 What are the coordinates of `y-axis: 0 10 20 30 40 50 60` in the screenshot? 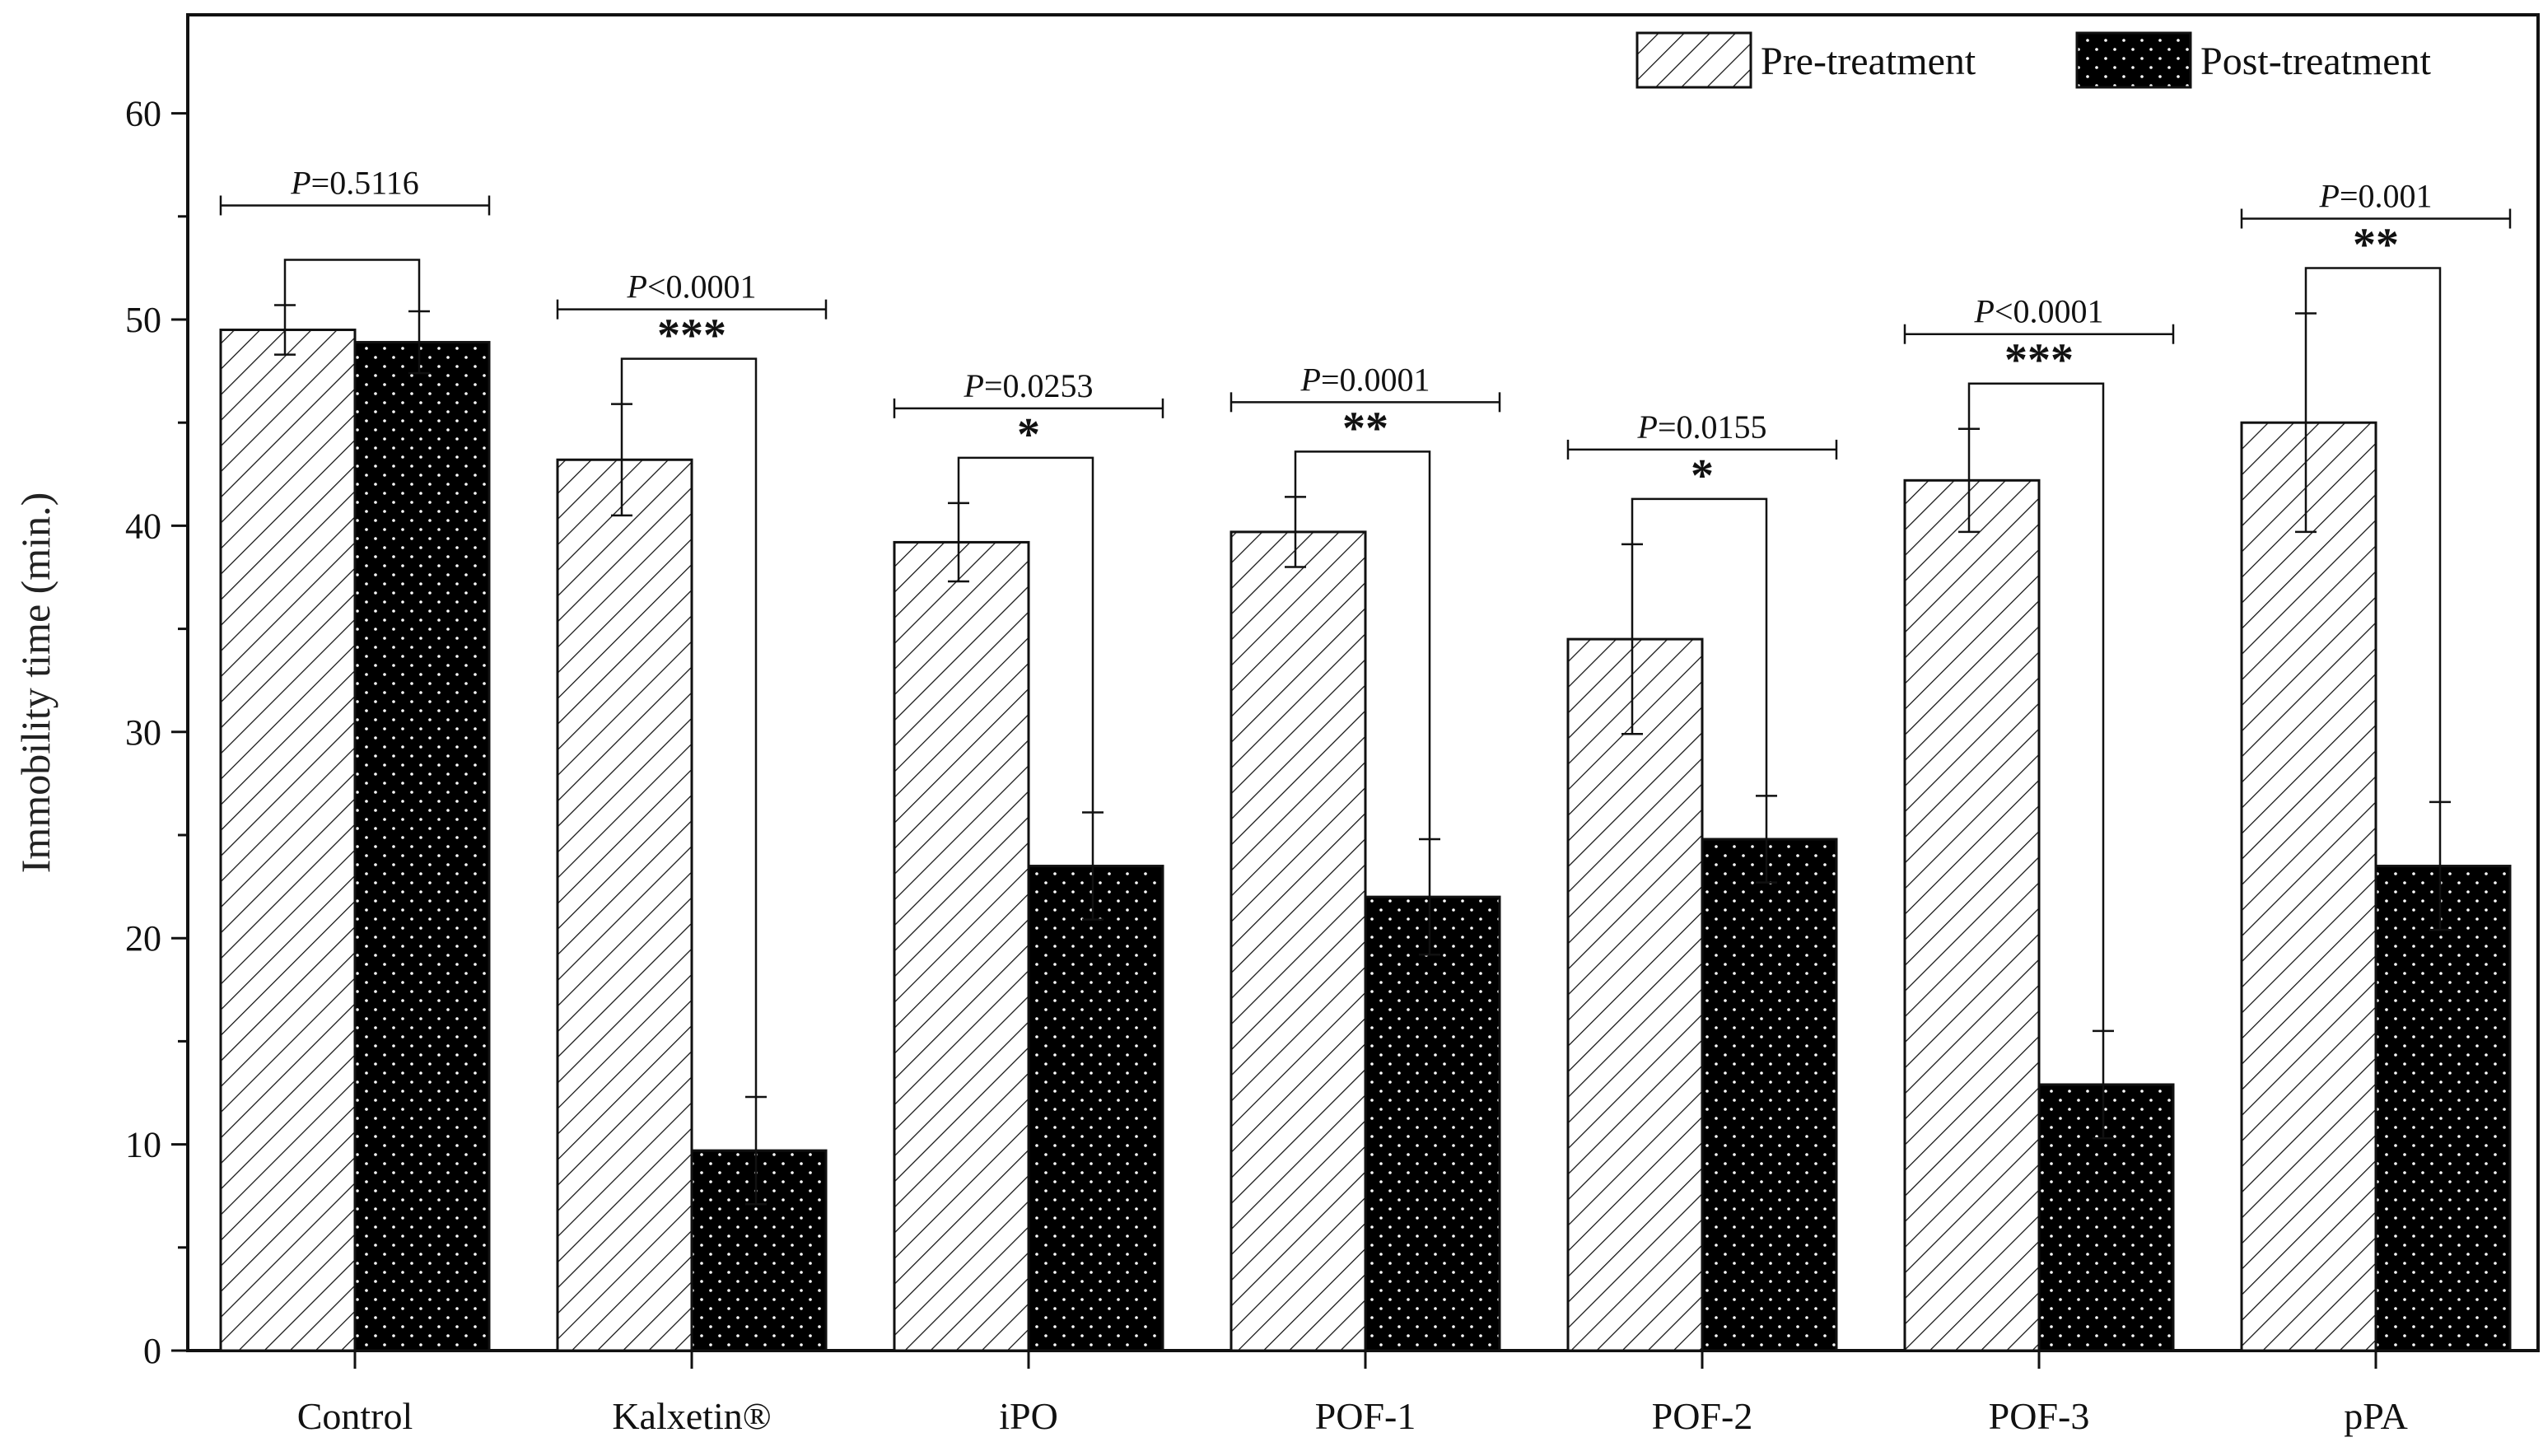 It's located at (156, 732).